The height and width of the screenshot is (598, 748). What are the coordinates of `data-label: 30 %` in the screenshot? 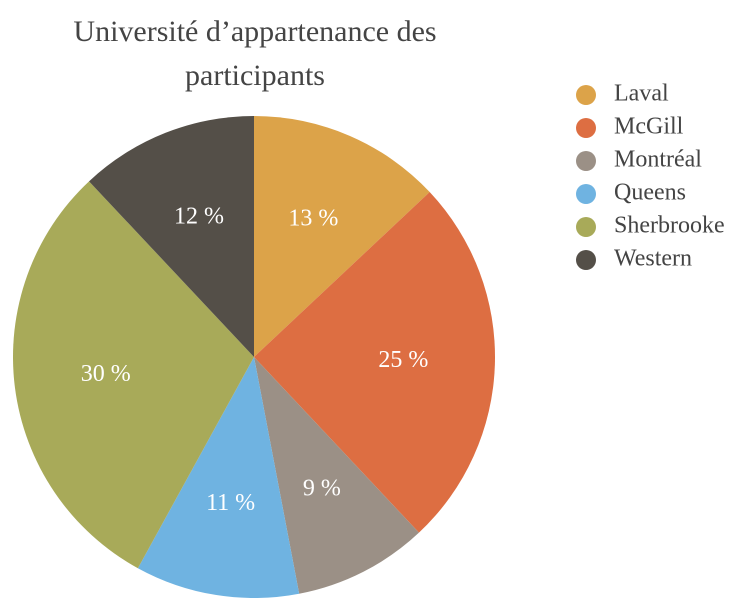 It's located at (106, 374).